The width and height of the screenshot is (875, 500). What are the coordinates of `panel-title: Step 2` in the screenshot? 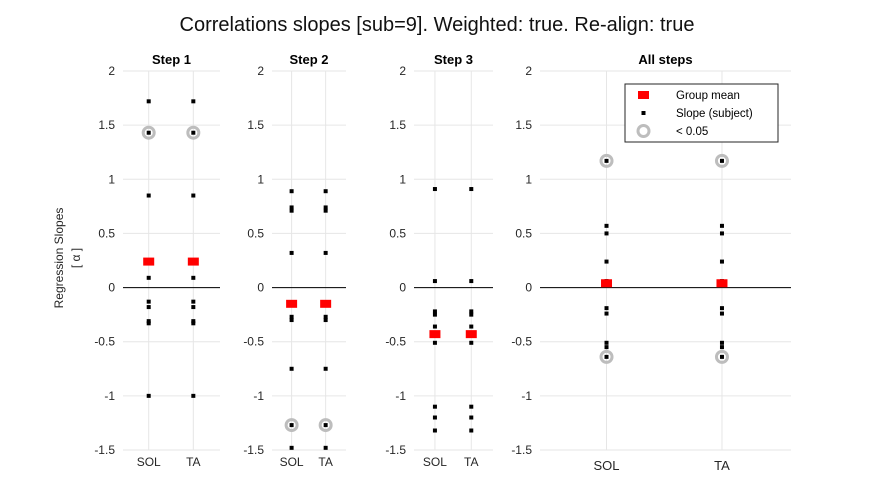 It's located at (308, 59).